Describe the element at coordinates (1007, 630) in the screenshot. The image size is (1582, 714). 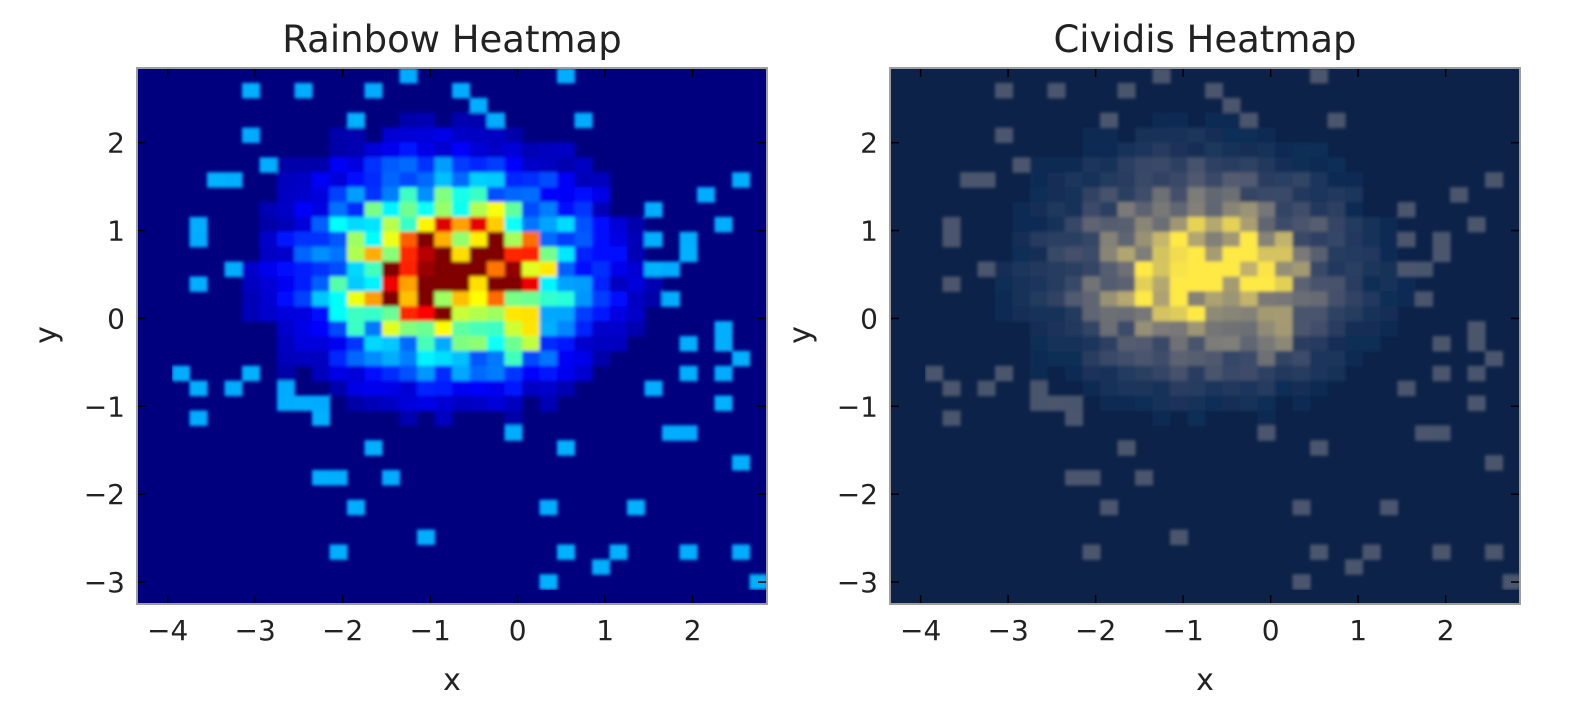
I see `x-tick-label: −3` at that location.